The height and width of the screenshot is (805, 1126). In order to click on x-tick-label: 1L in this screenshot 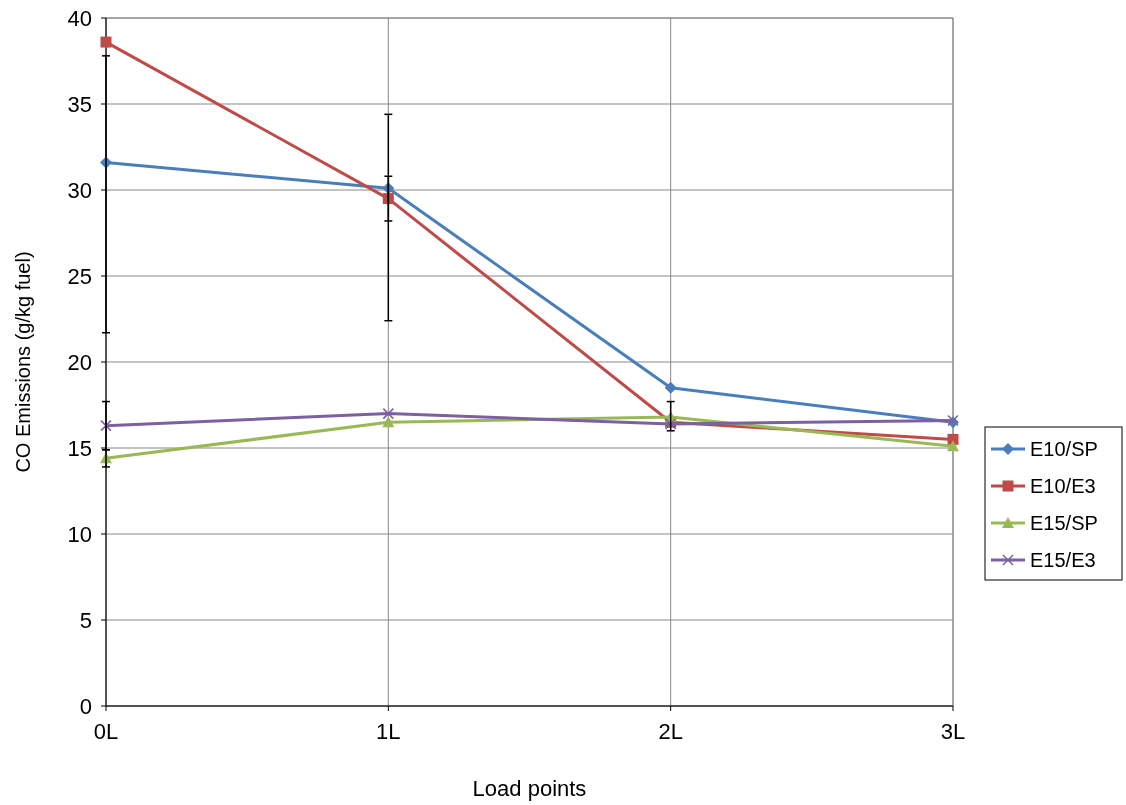, I will do `click(388, 731)`.